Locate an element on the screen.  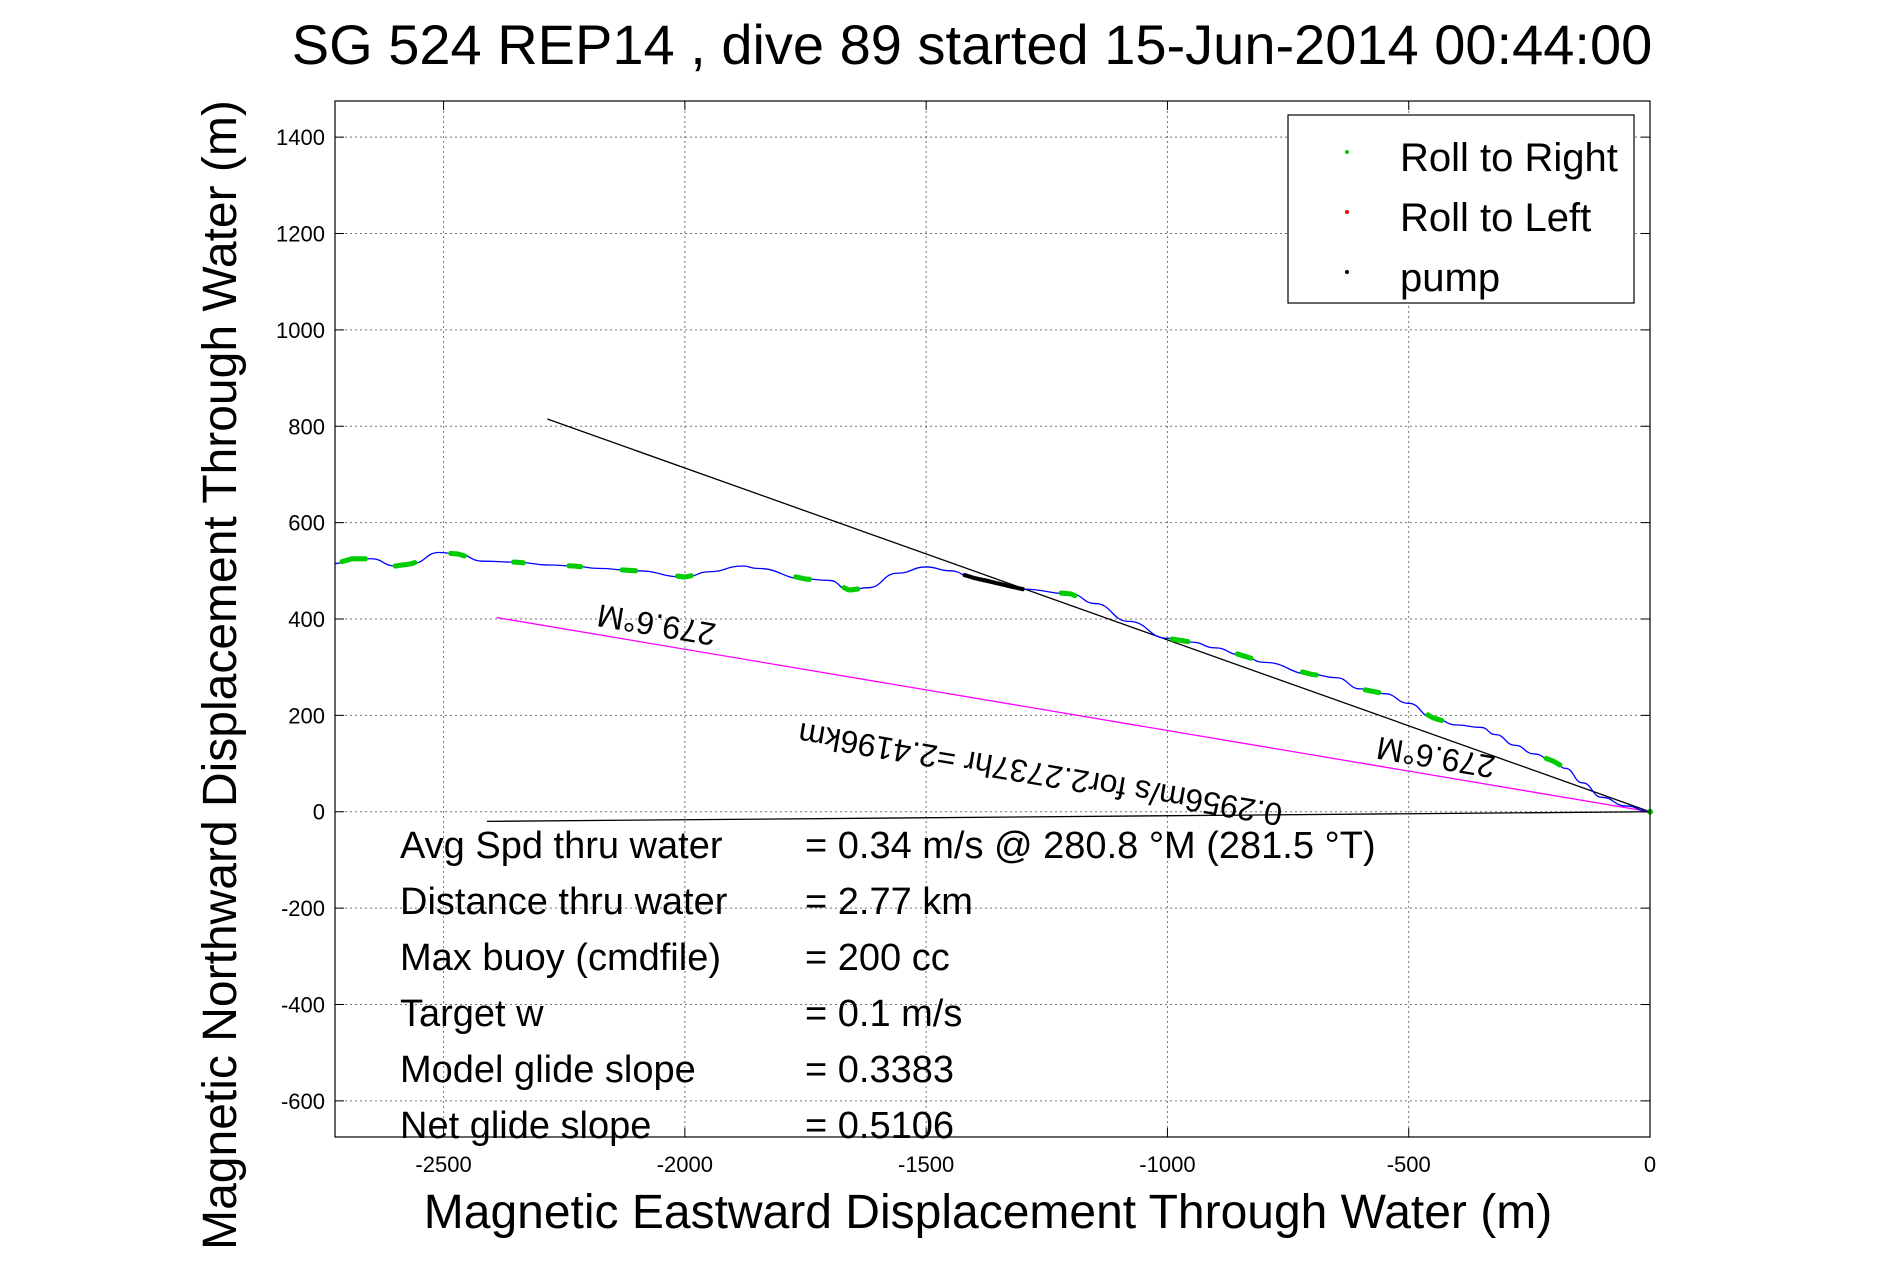
pump-point is located at coordinates (1022, 589).